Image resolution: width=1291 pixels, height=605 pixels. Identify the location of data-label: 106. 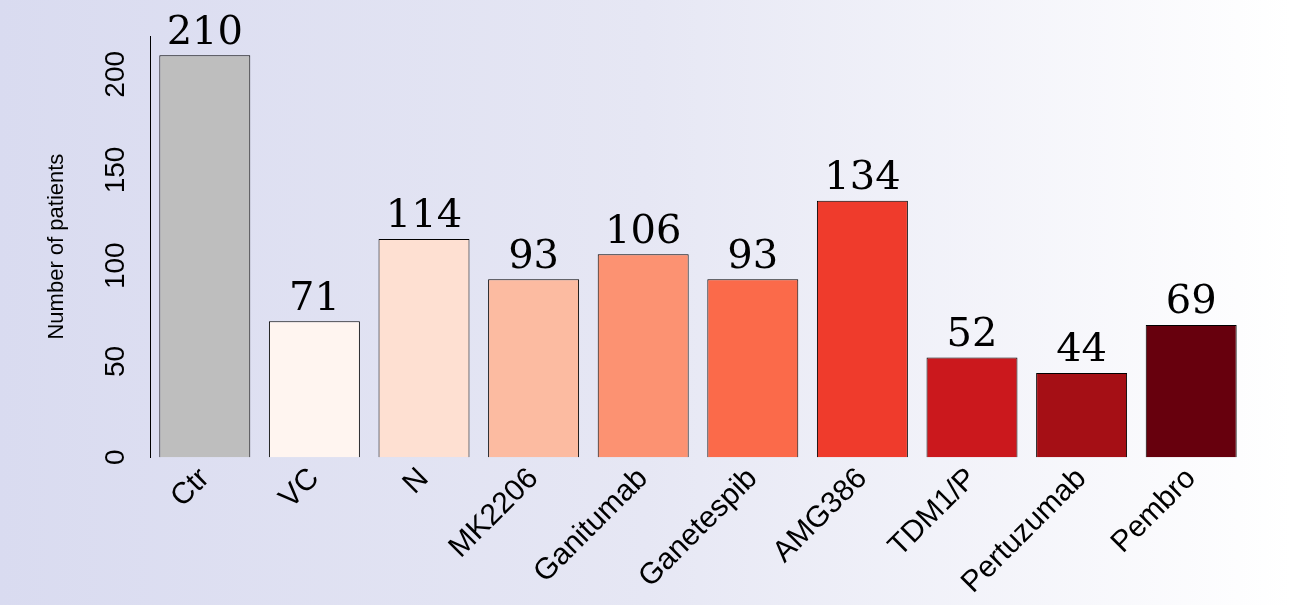
(643, 228).